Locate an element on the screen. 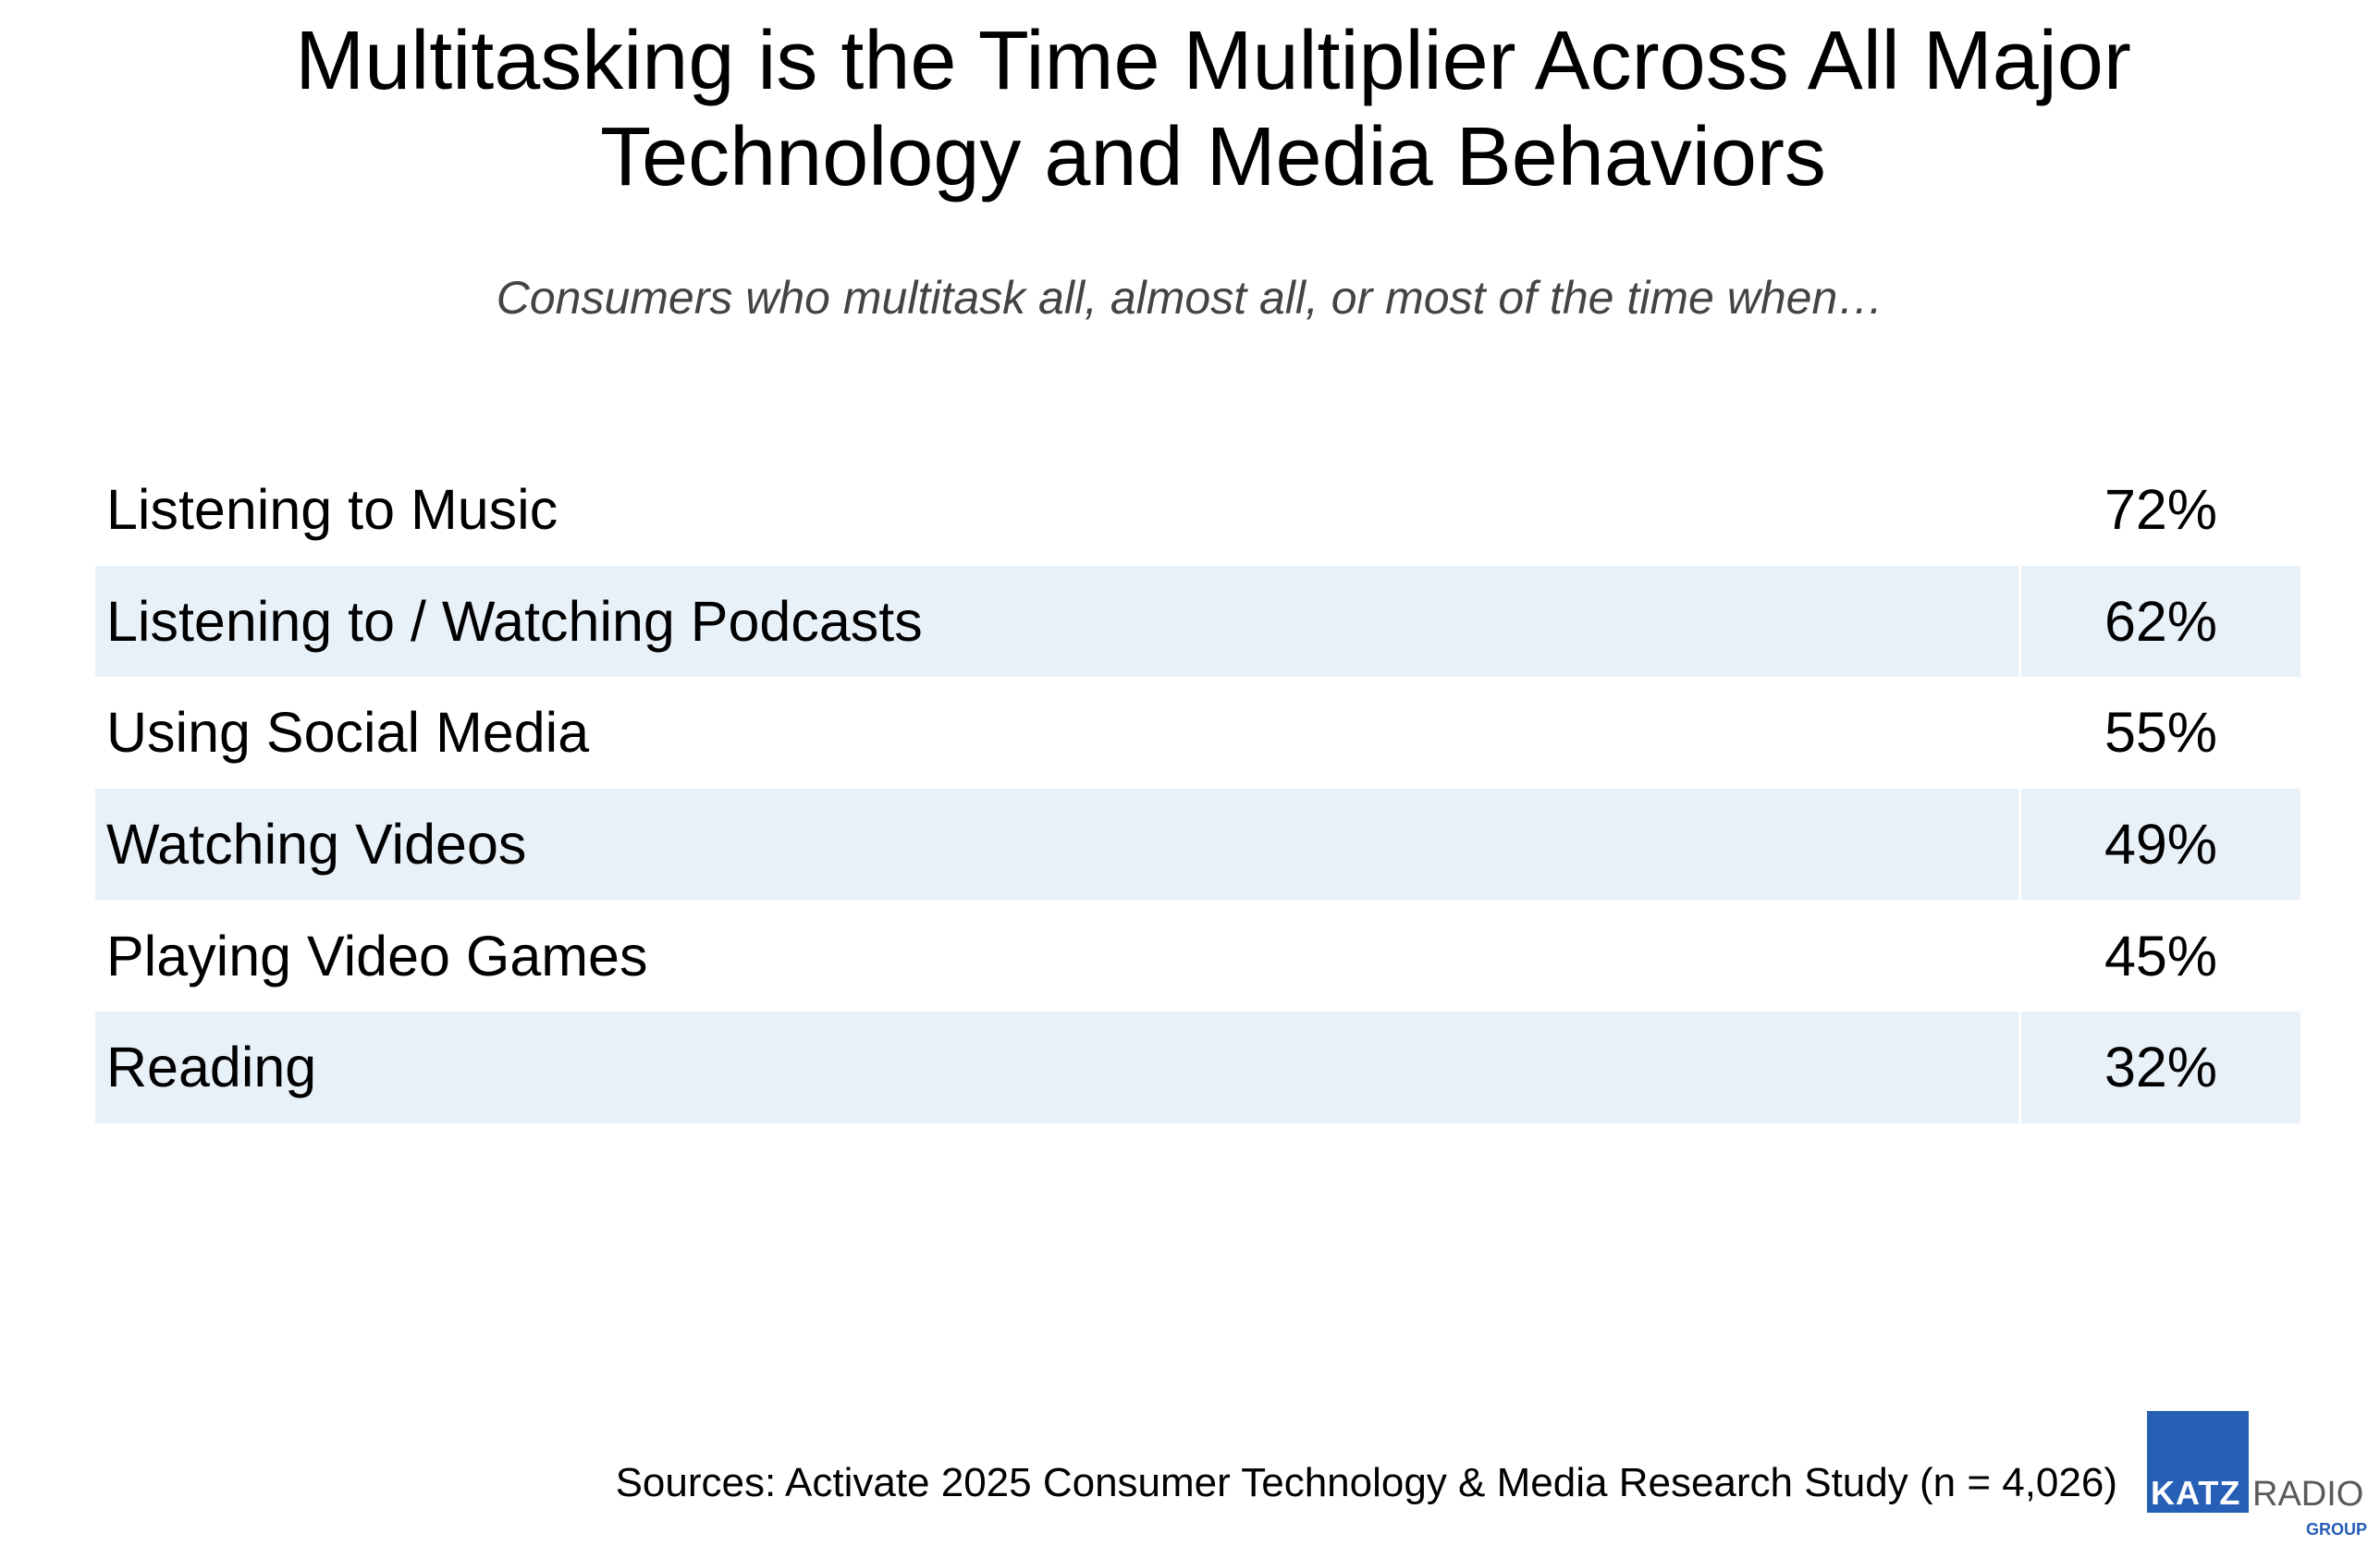 The width and height of the screenshot is (2380, 1546). row-value: 62% is located at coordinates (2161, 621).